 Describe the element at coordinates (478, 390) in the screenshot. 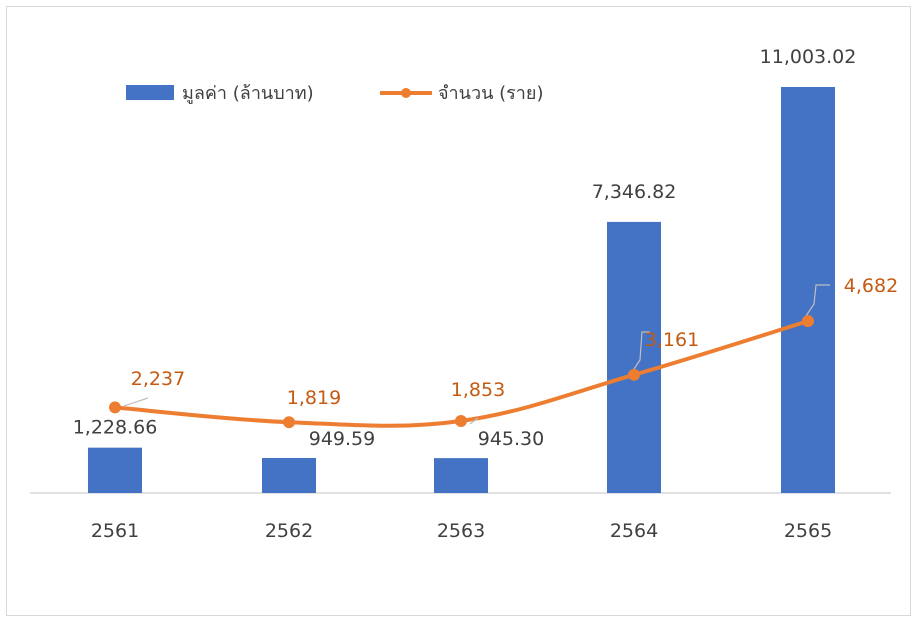

I see `line-value-label-2563: 1,853` at that location.